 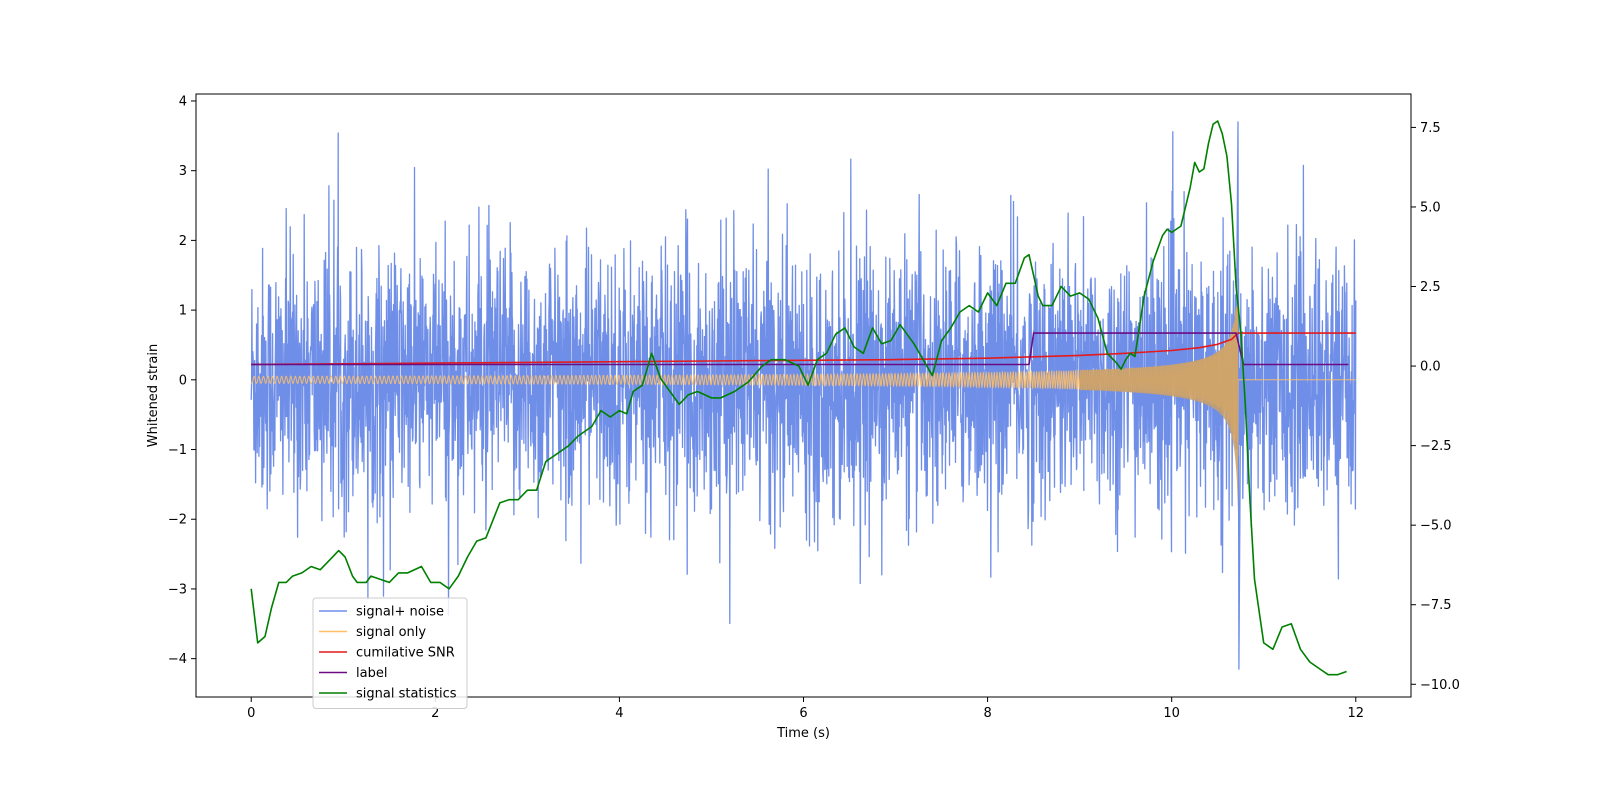 I want to click on y2-tick-label: −2.5, so click(x=1436, y=446).